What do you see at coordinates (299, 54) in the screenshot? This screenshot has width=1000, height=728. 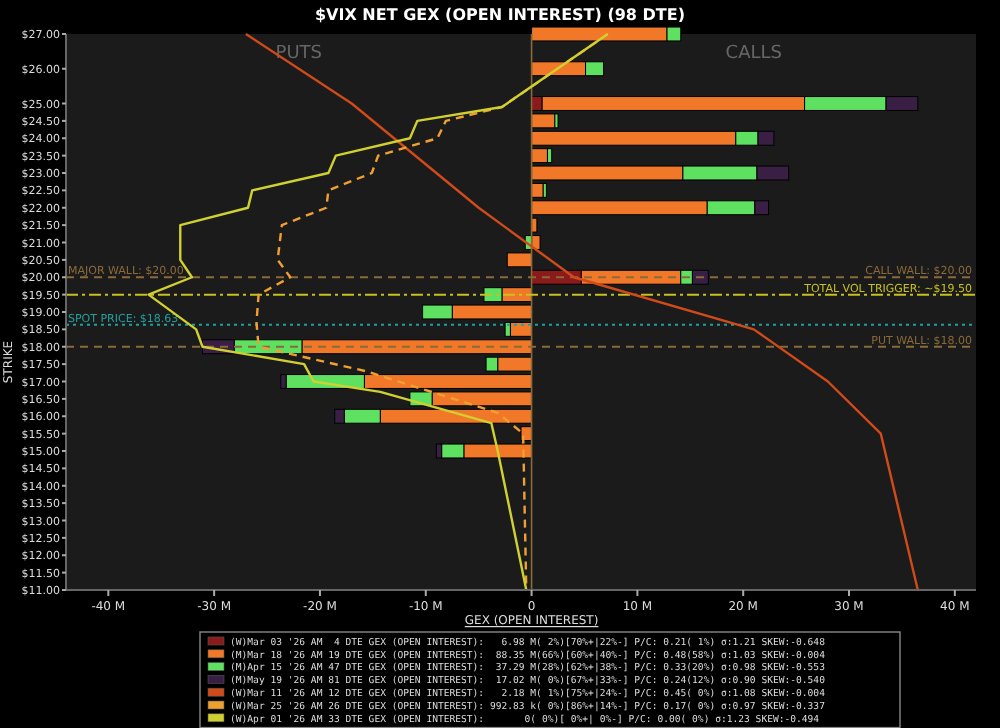 I see `annotation: PUTS` at bounding box center [299, 54].